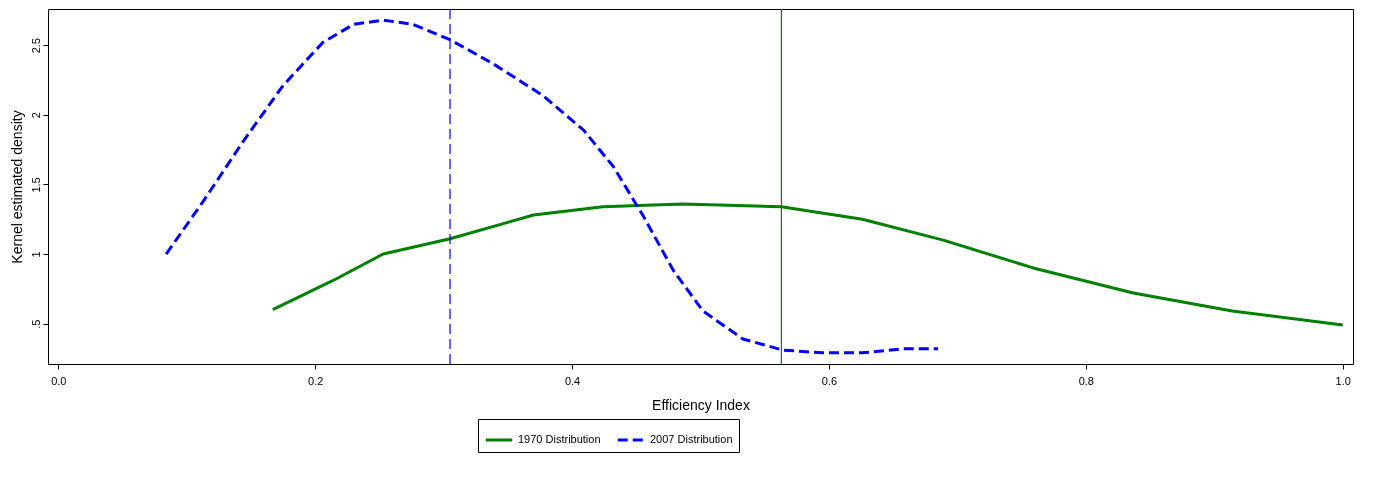 This screenshot has height=480, width=1377. What do you see at coordinates (701, 404) in the screenshot?
I see `x-axis-title: Efficiency Index` at bounding box center [701, 404].